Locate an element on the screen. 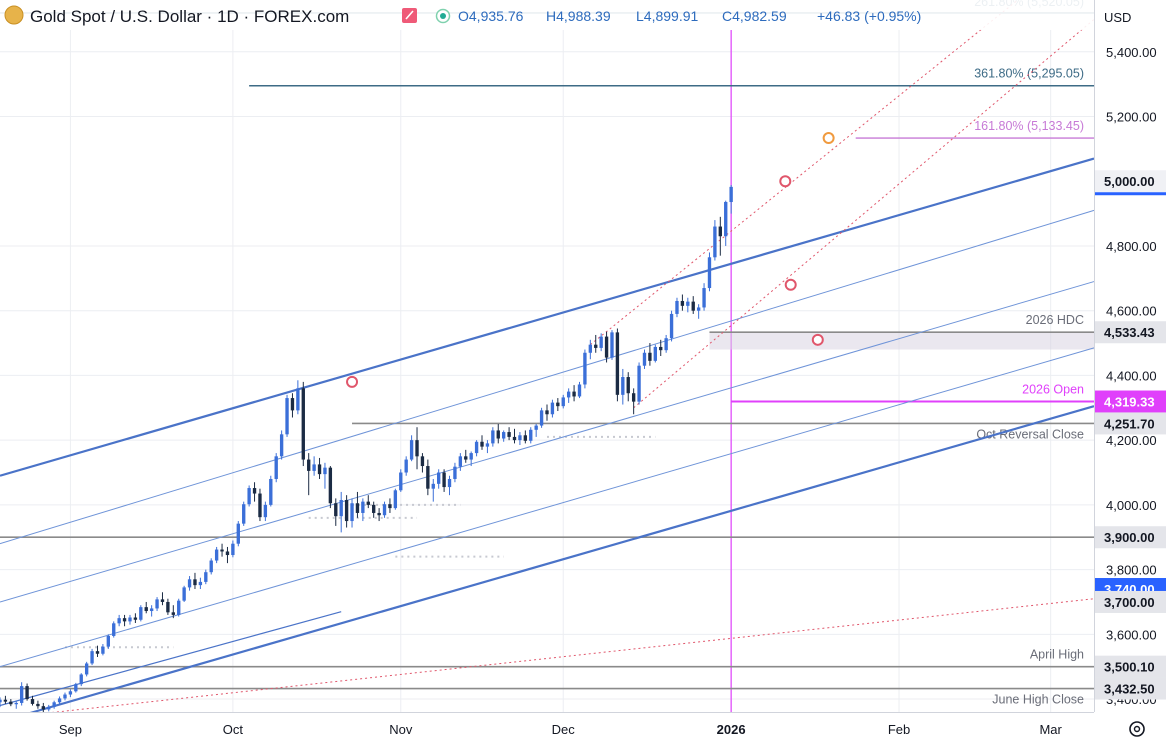 The image size is (1166, 755). header-strip is located at coordinates (547, 15).